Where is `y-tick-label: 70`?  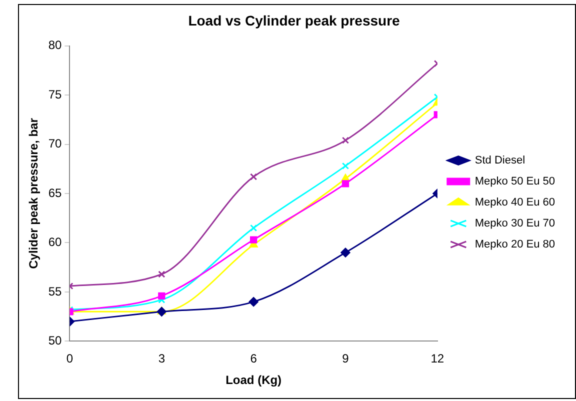
y-tick-label: 70 is located at coordinates (55, 143).